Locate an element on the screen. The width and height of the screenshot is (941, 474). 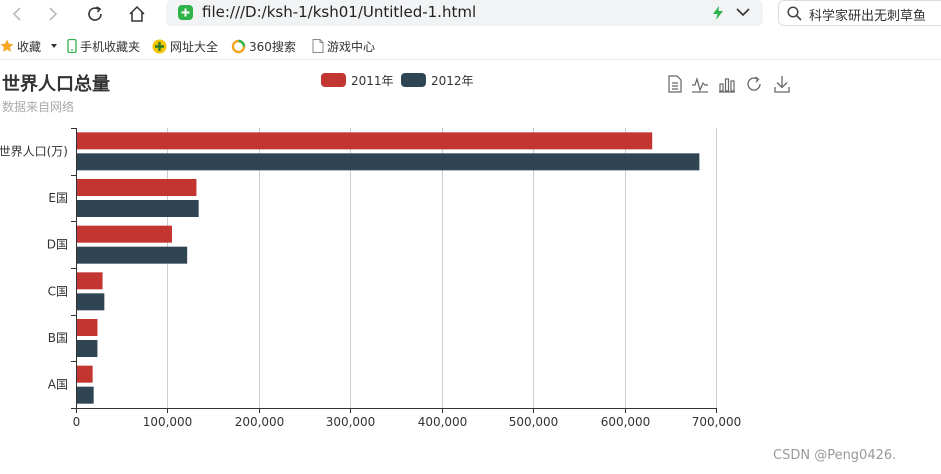
globe-icon is located at coordinates (159, 46).